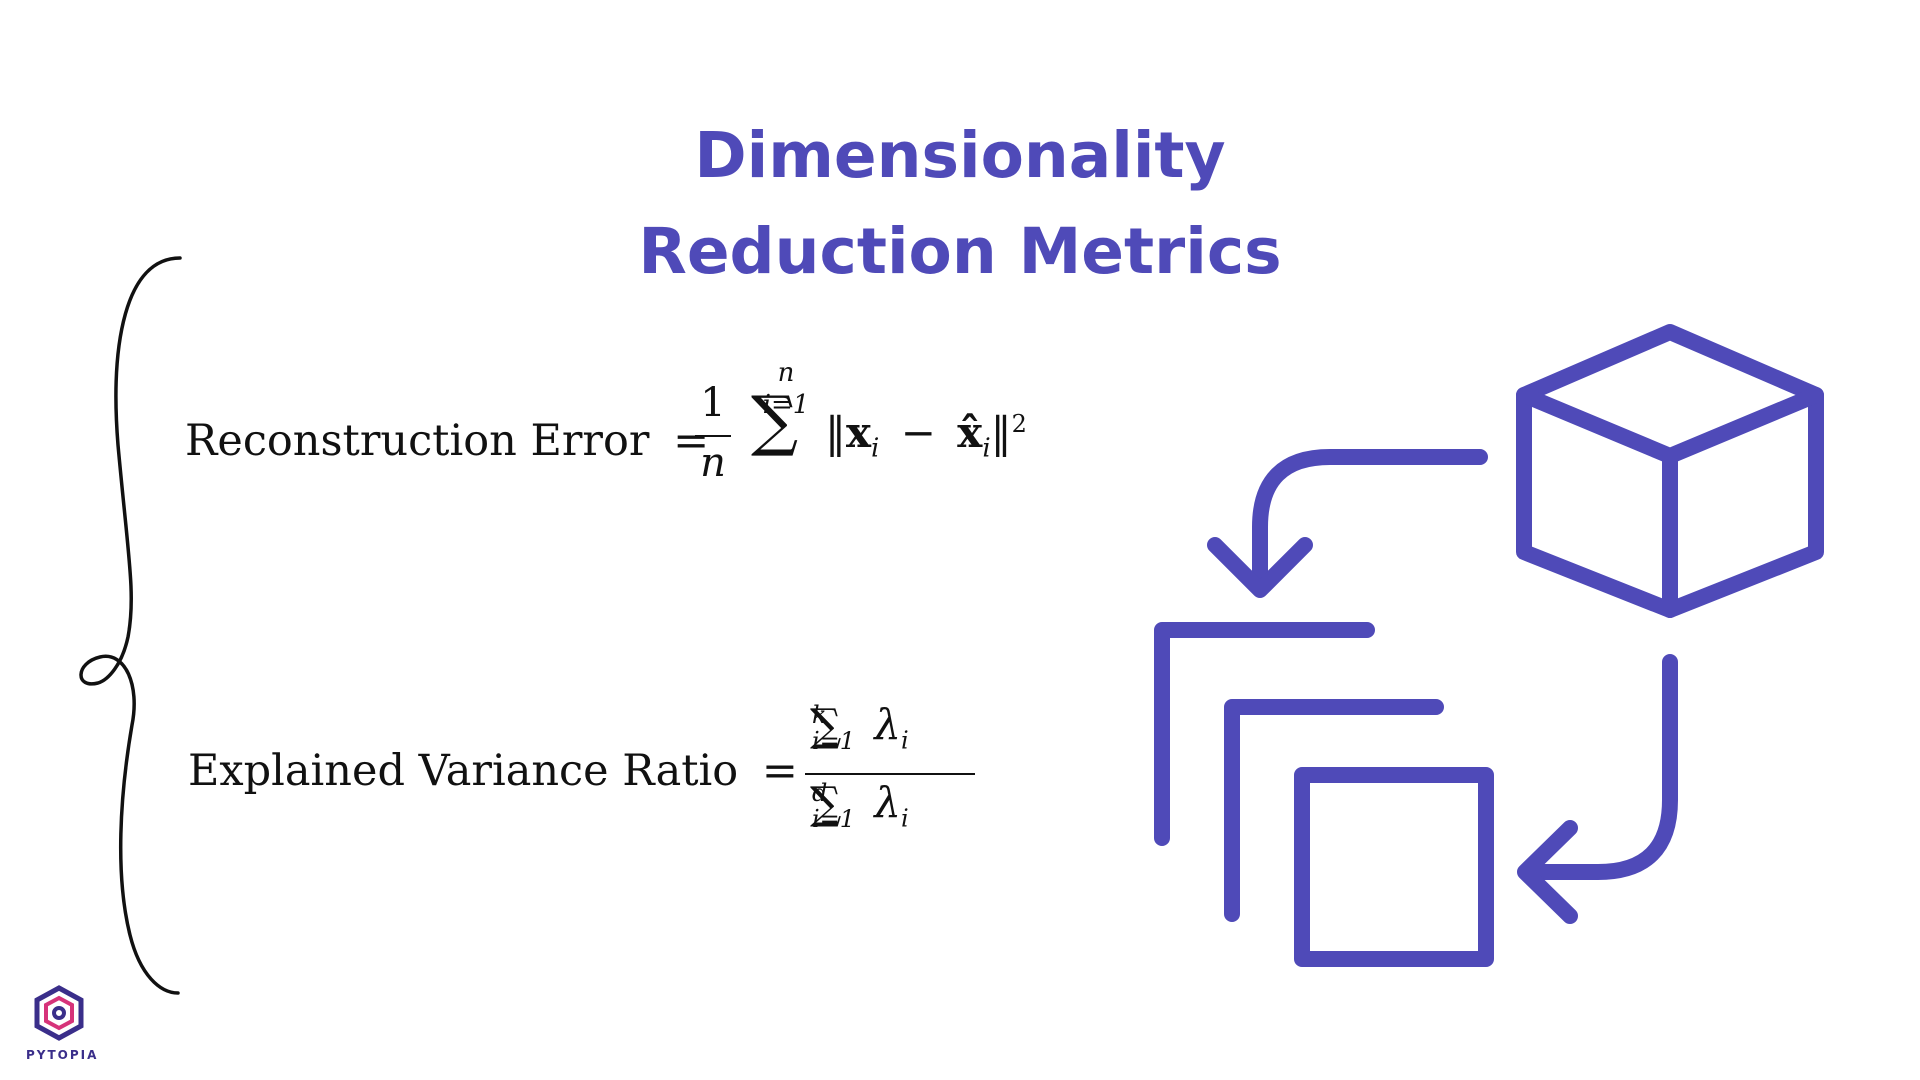 The height and width of the screenshot is (1080, 1920). Describe the element at coordinates (888, 724) in the screenshot. I see `numerator-lambda: λ` at that location.